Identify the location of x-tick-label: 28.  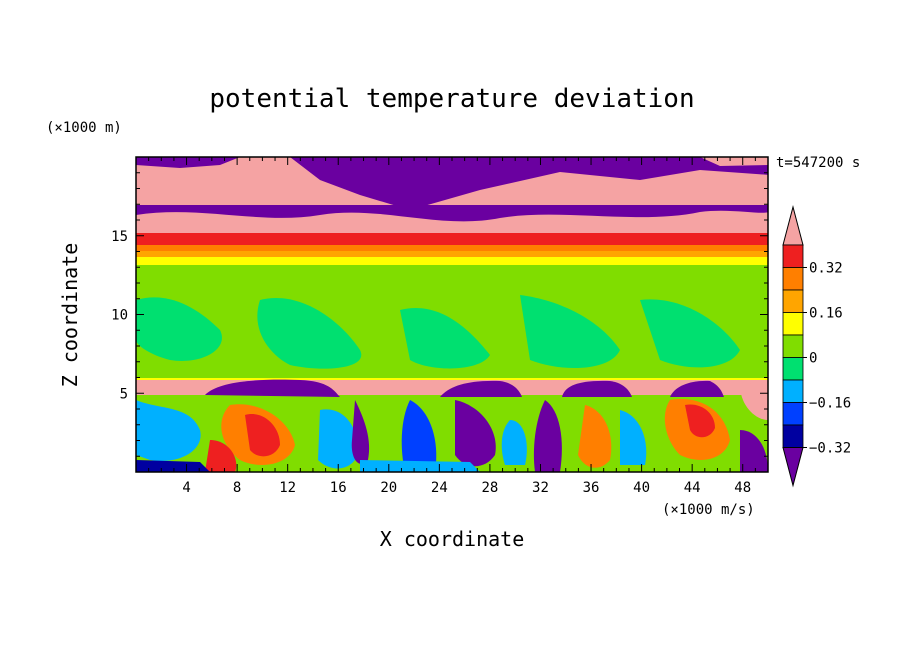
(489, 488).